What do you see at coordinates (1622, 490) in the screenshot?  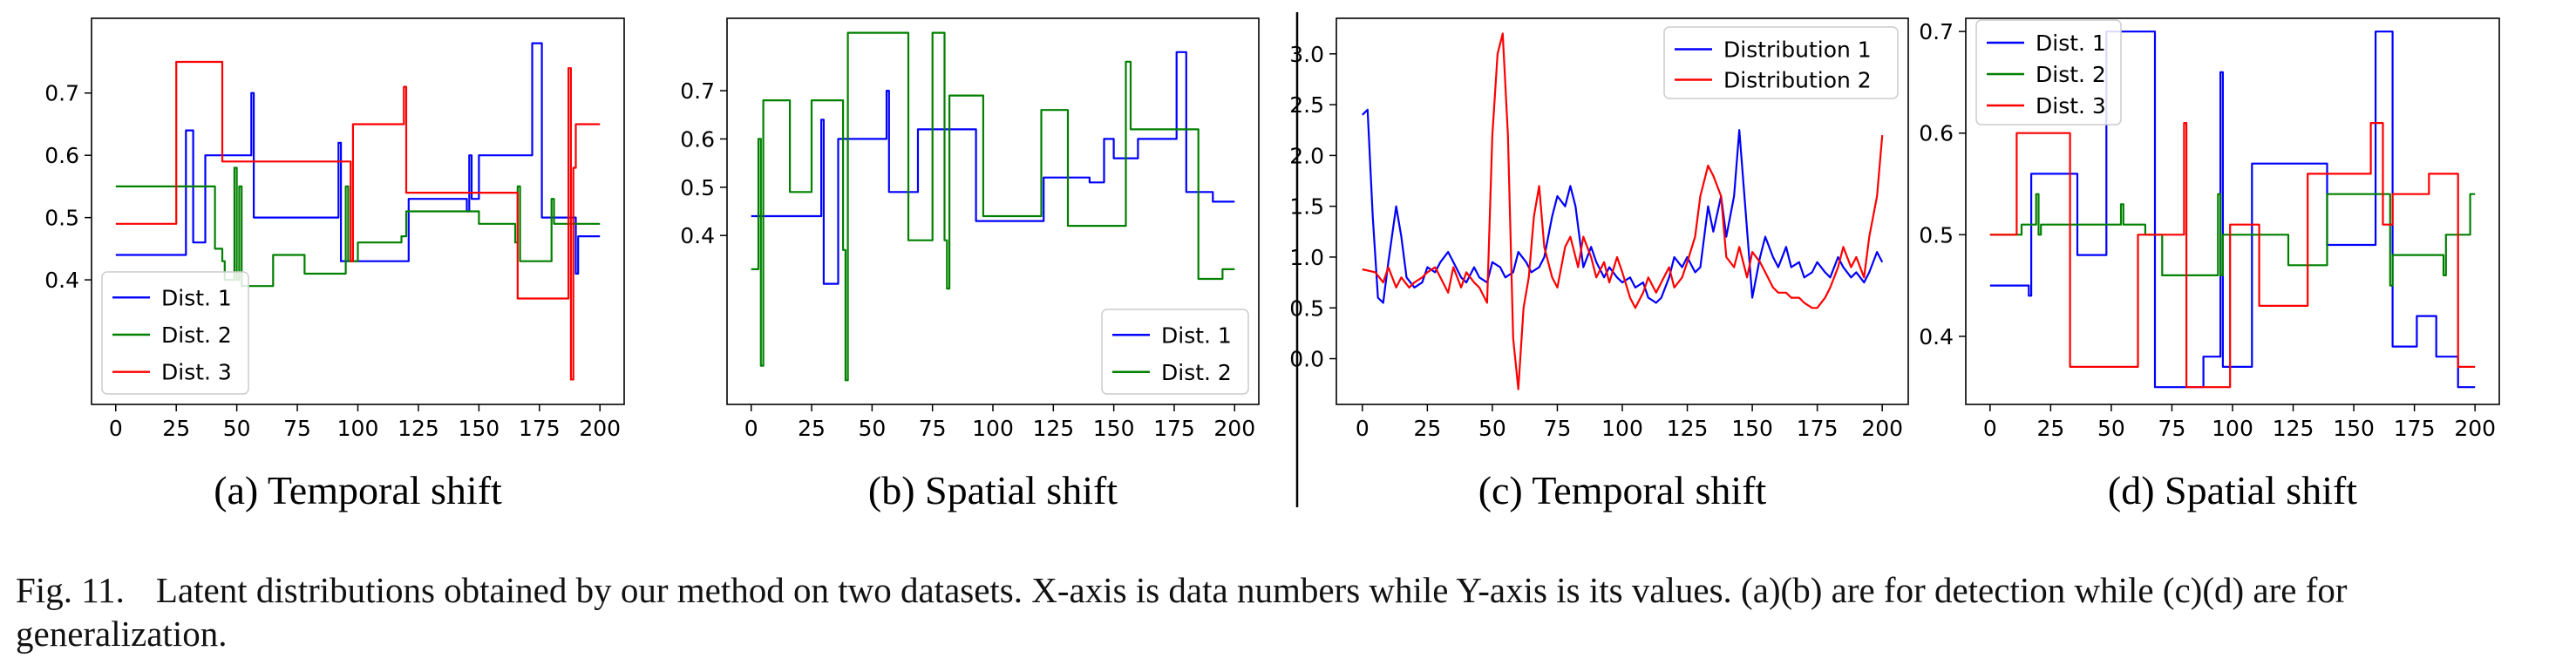 I see `subfigure-label: (c) Temporal shift` at bounding box center [1622, 490].